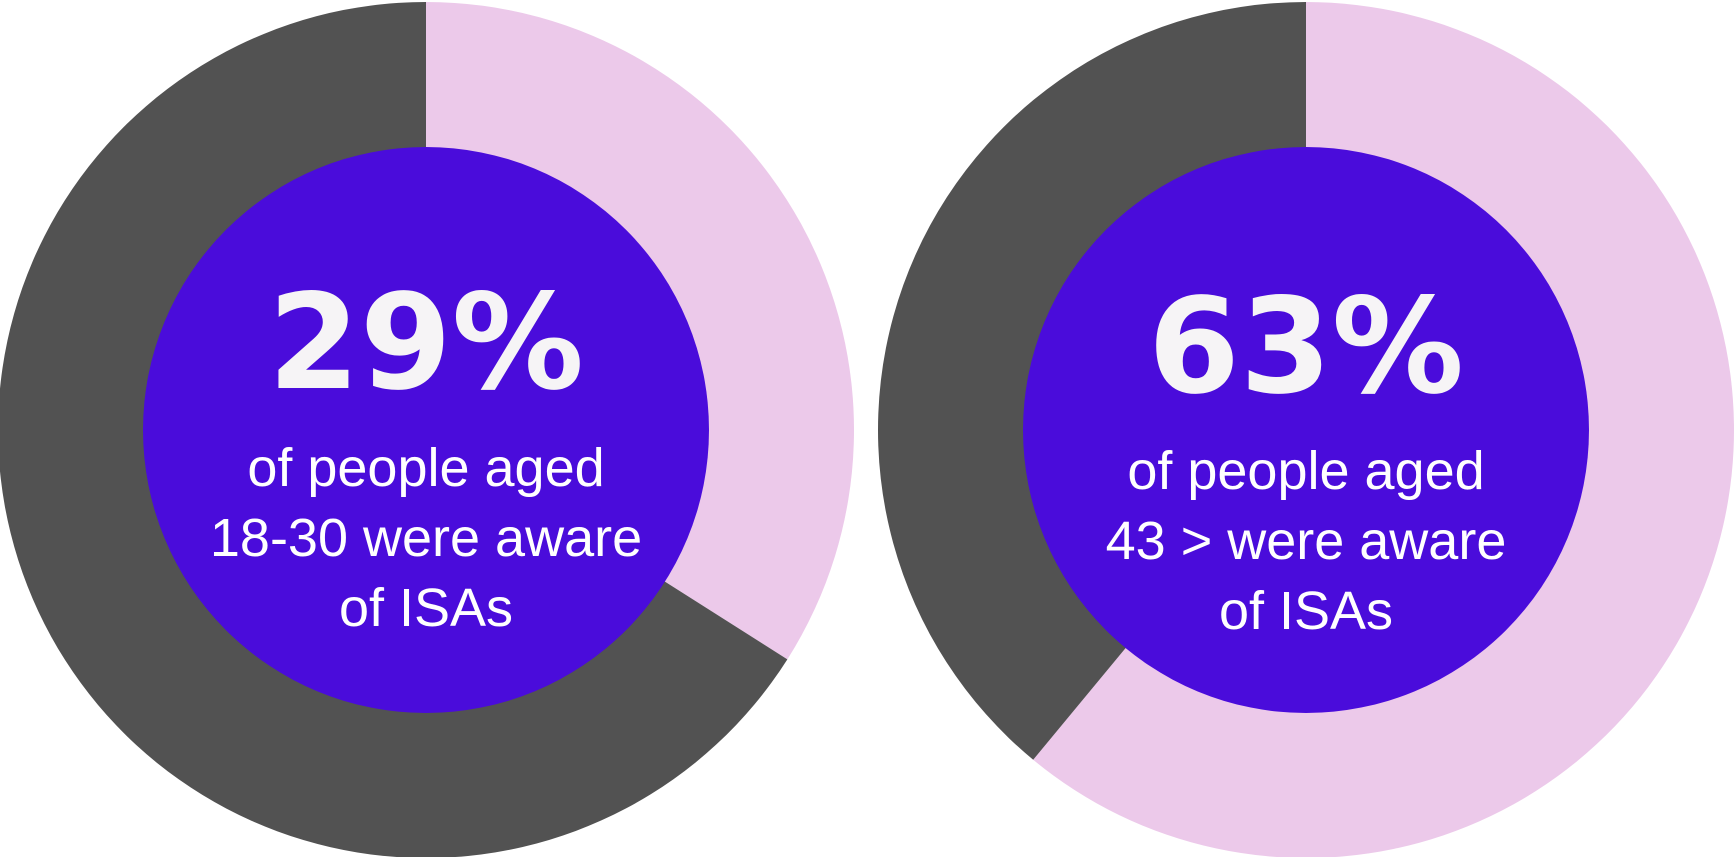 This screenshot has width=1735, height=857. I want to click on donut-1-caption-line-2: 18-30 were aware, so click(426, 538).